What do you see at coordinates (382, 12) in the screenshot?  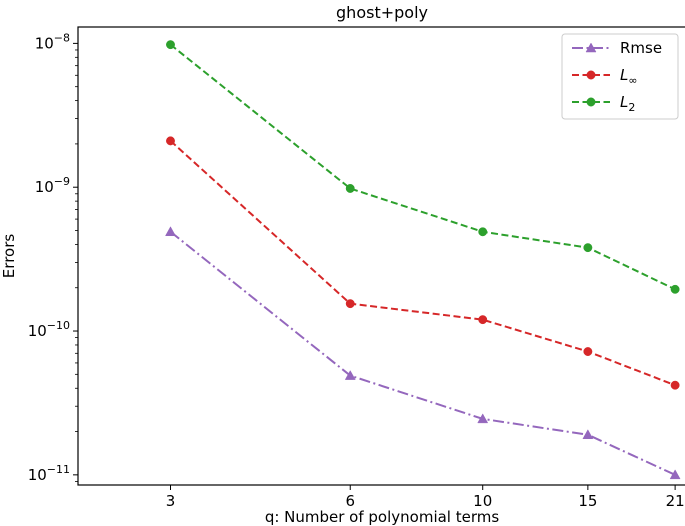 I see `chart-title: ghost+poly` at bounding box center [382, 12].